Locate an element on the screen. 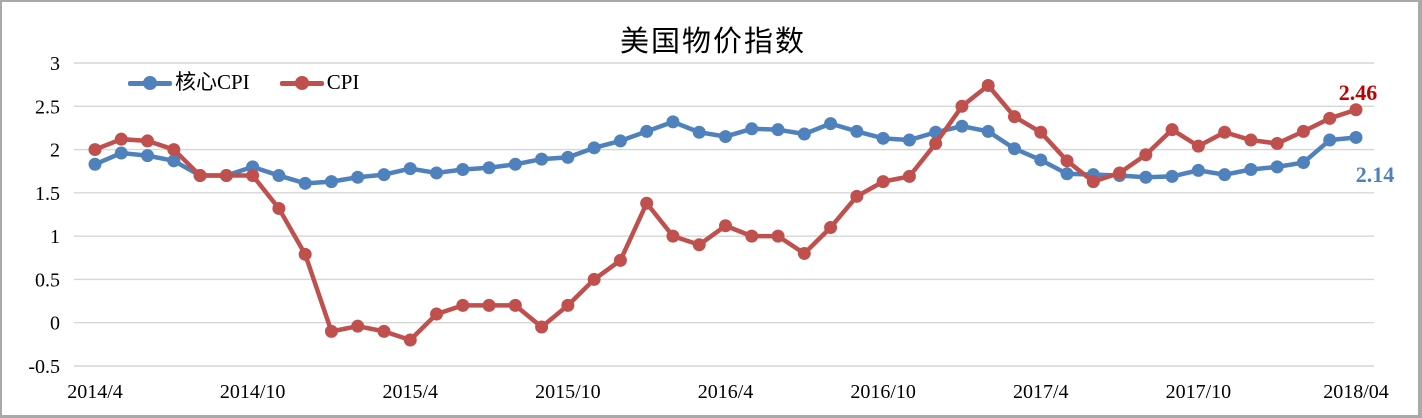  cpi-last-value-label: 2.46 is located at coordinates (1358, 92).